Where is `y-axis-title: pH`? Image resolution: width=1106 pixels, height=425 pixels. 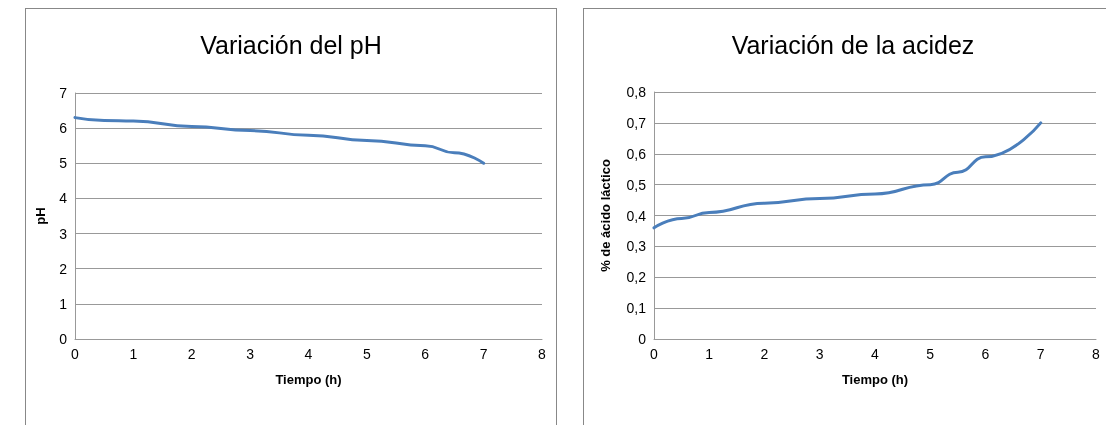
y-axis-title: pH is located at coordinates (40, 216).